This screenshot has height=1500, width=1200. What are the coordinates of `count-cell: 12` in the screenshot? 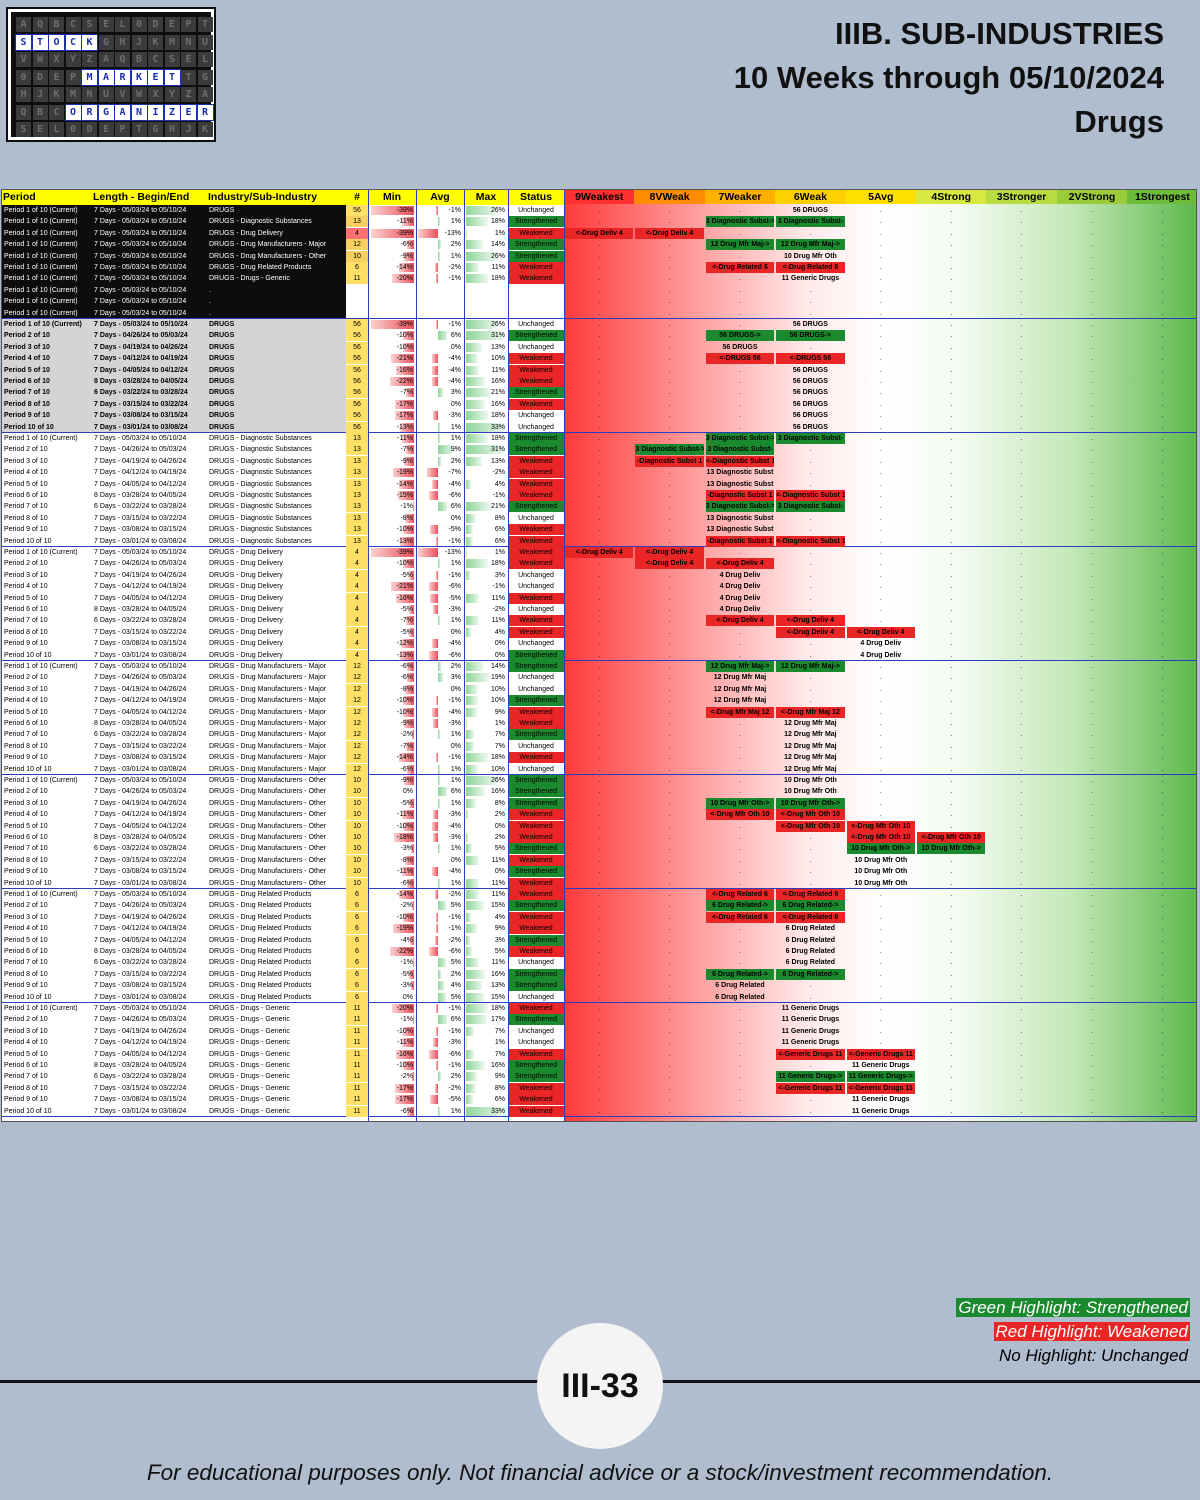 It's located at (357, 712).